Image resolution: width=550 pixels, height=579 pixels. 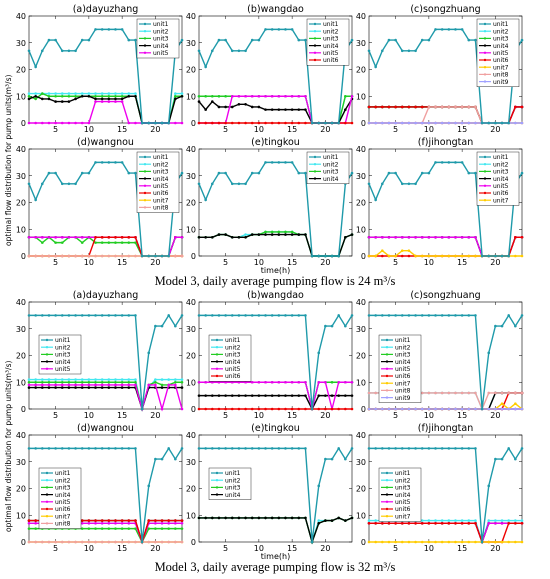 I want to click on legend-marker-unit1, so click(x=485, y=24).